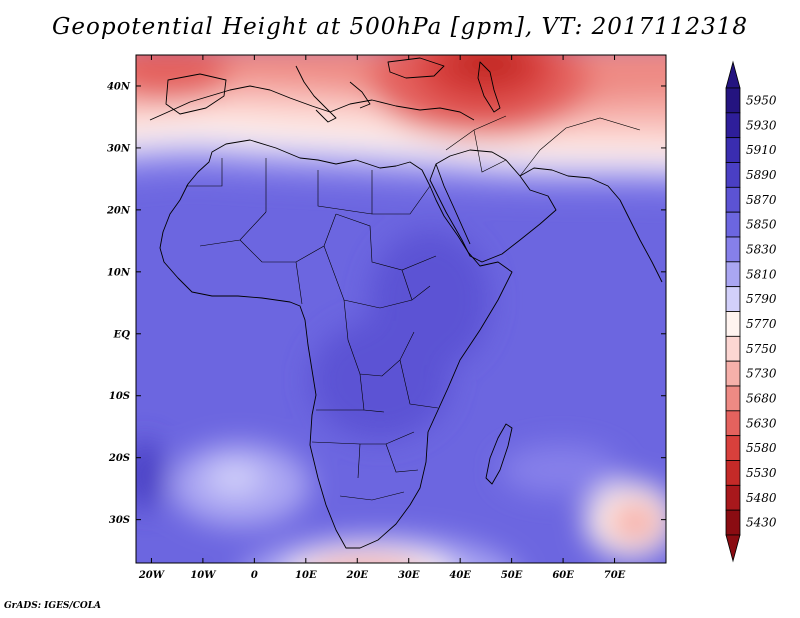 The image size is (800, 618). Describe the element at coordinates (761, 423) in the screenshot. I see `colorbar-label: 5630` at that location.